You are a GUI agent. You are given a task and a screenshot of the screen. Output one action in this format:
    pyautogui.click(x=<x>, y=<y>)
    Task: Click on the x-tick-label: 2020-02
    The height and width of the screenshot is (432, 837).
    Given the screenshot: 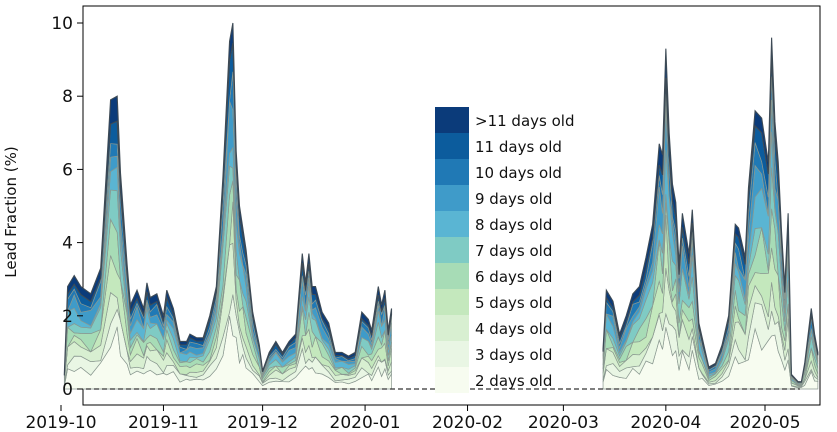 What is the action you would take?
    pyautogui.click(x=467, y=422)
    